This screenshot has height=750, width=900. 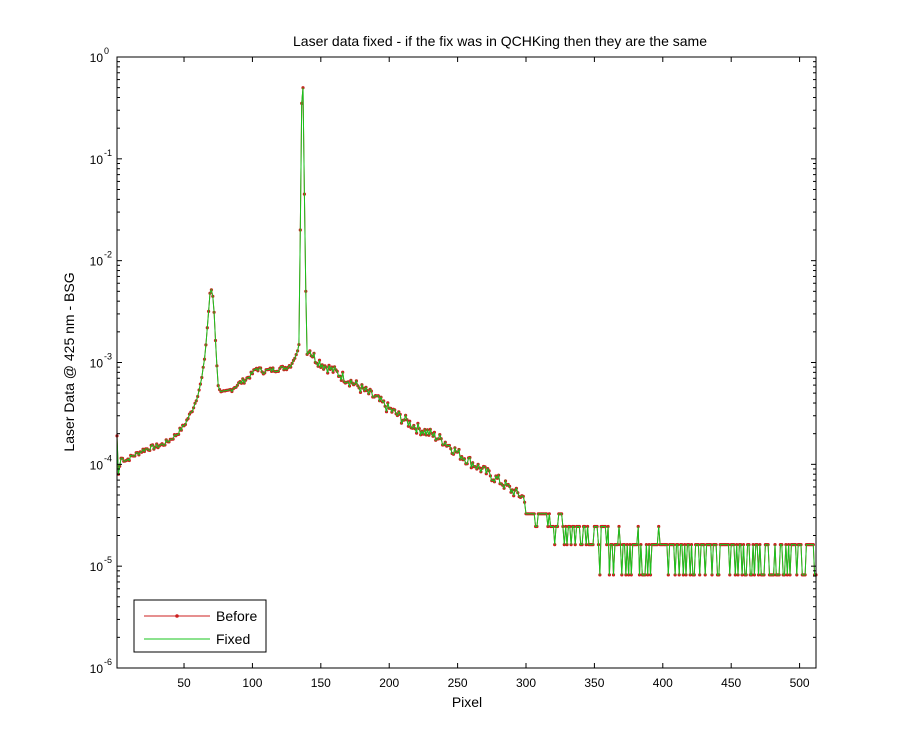 I want to click on x-tick-label: 250, so click(x=458, y=683).